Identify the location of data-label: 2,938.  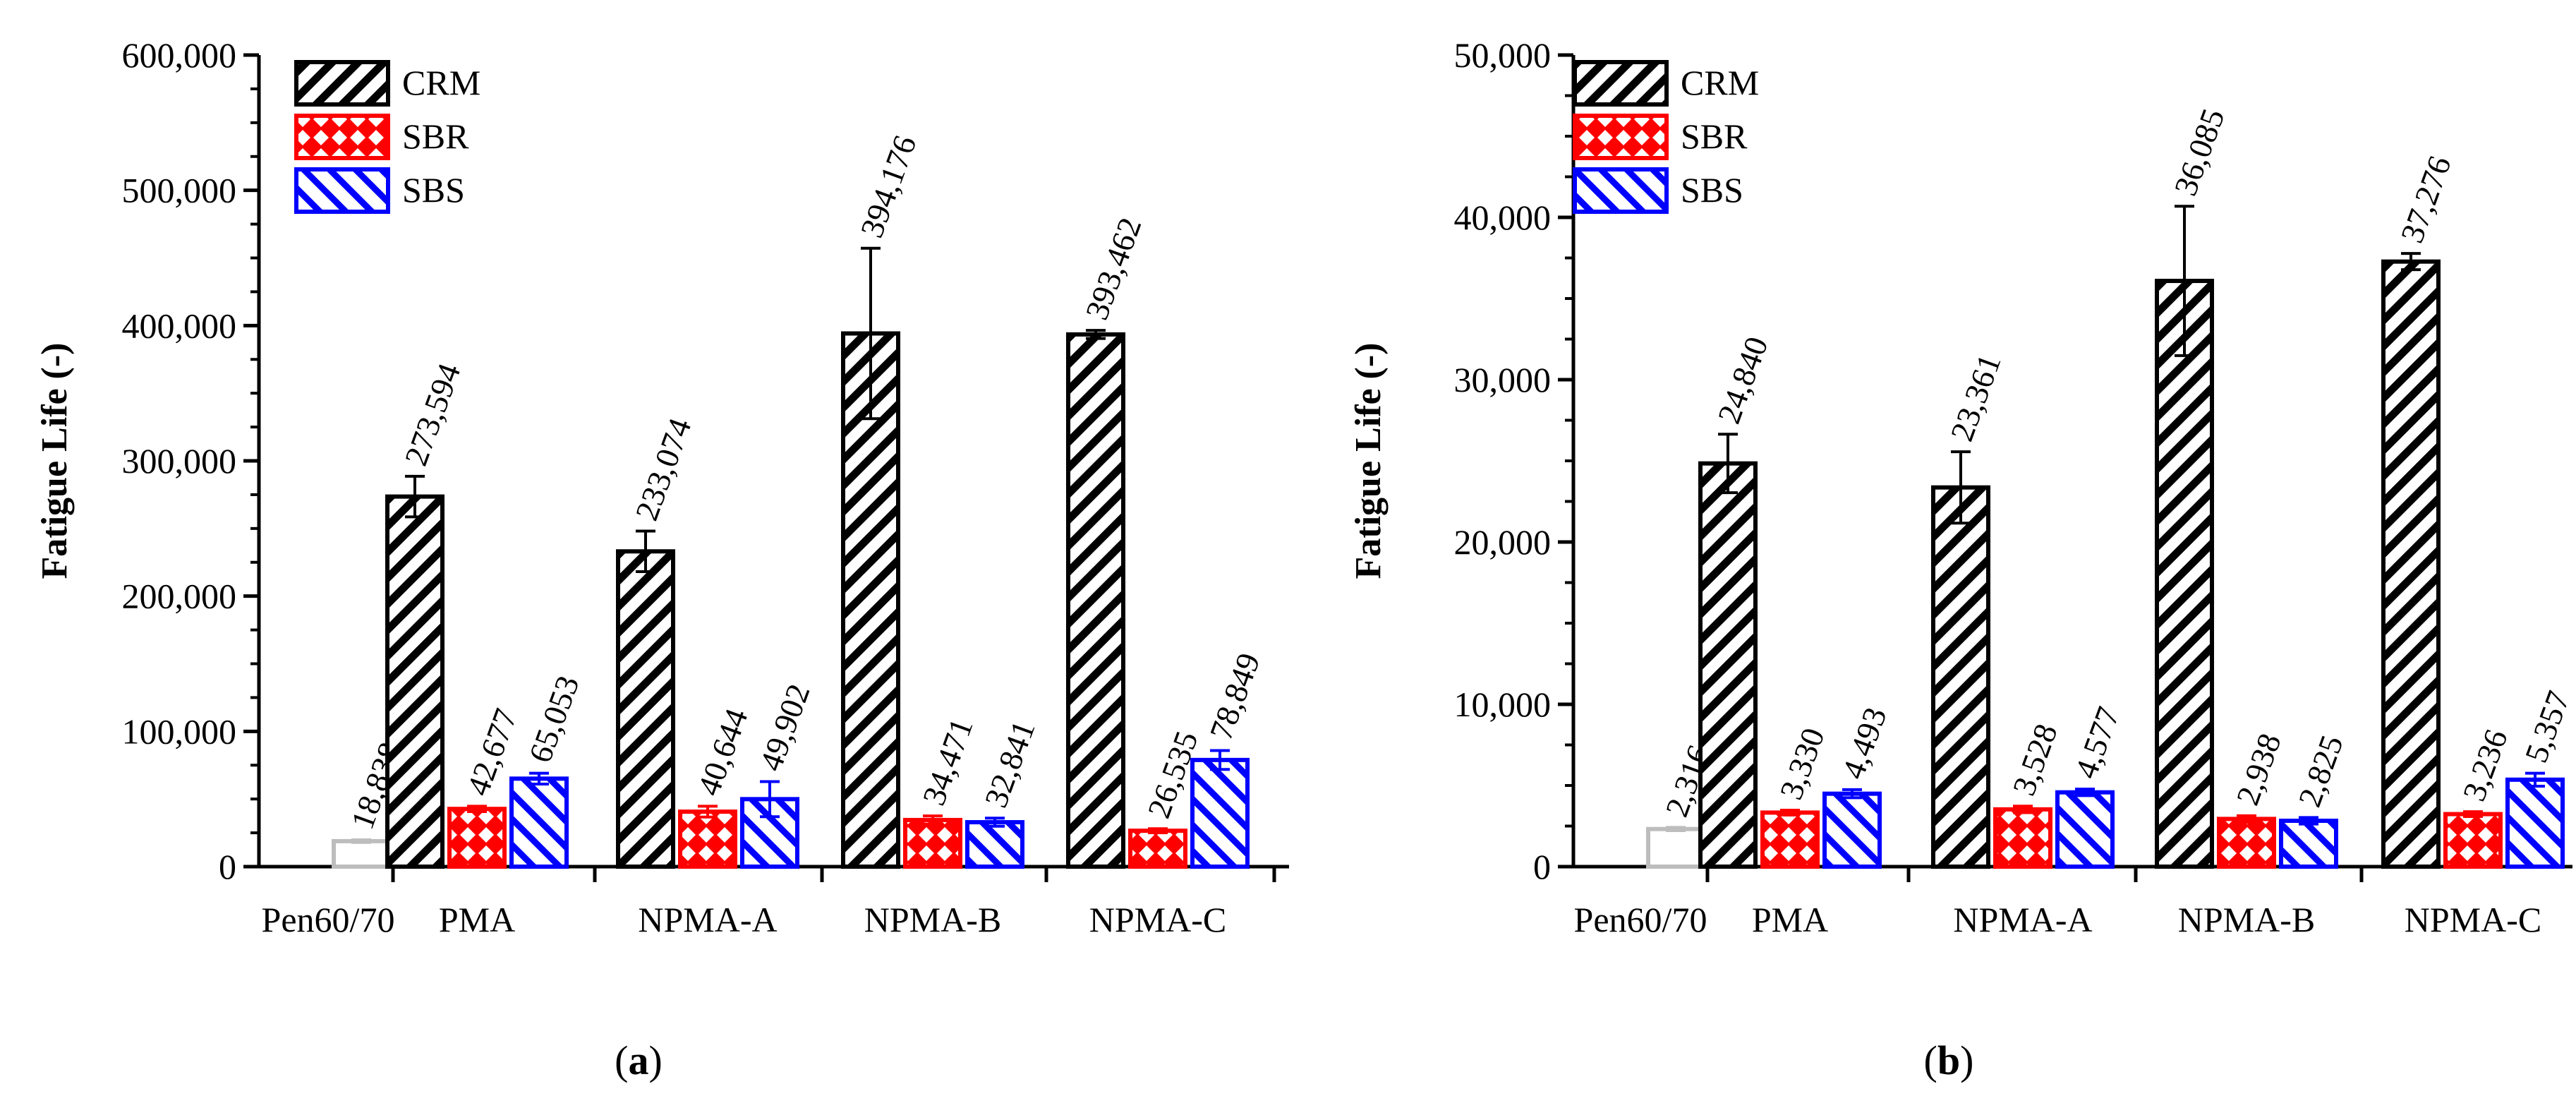
(2258, 769).